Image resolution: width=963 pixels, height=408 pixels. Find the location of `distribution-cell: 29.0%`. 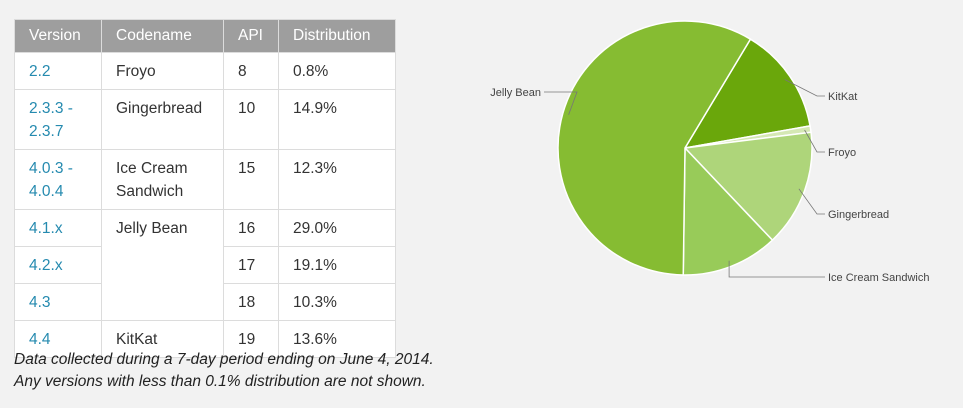

distribution-cell: 29.0% is located at coordinates (337, 228).